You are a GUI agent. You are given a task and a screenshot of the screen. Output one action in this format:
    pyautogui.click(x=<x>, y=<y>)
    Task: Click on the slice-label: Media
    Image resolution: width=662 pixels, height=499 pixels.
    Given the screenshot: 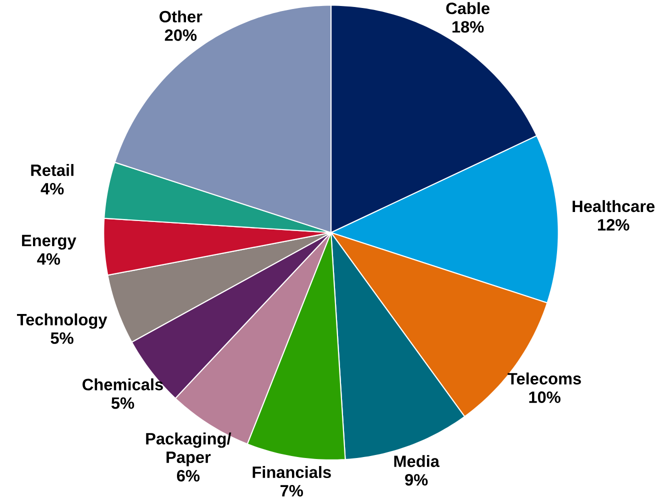 What is the action you would take?
    pyautogui.click(x=417, y=461)
    